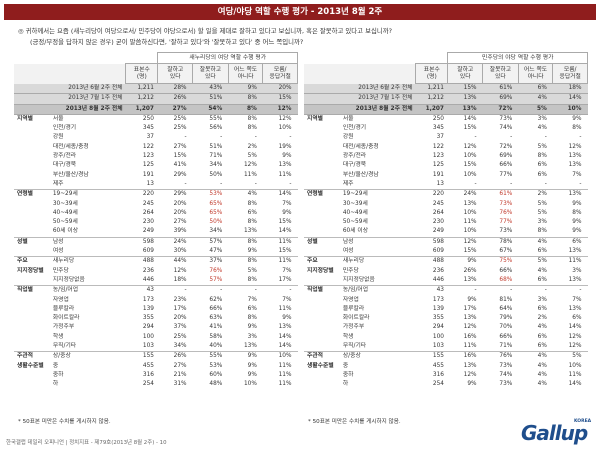  Describe the element at coordinates (180, 128) in the screenshot. I see `value-cell: 25%` at that location.